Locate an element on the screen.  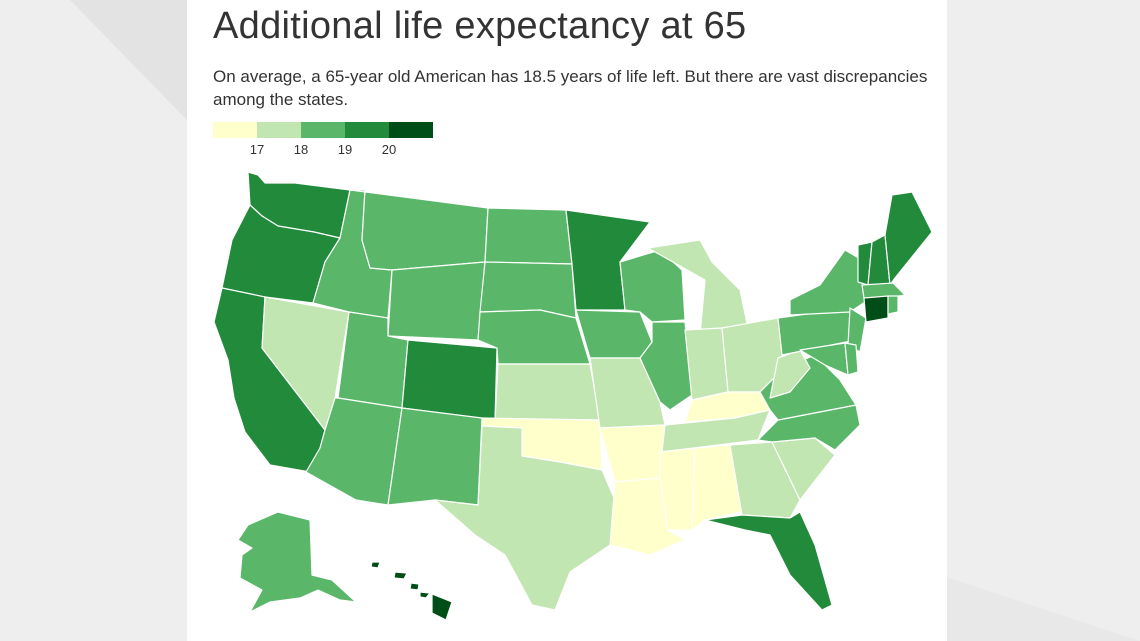
state-colorado is located at coordinates (449, 380).